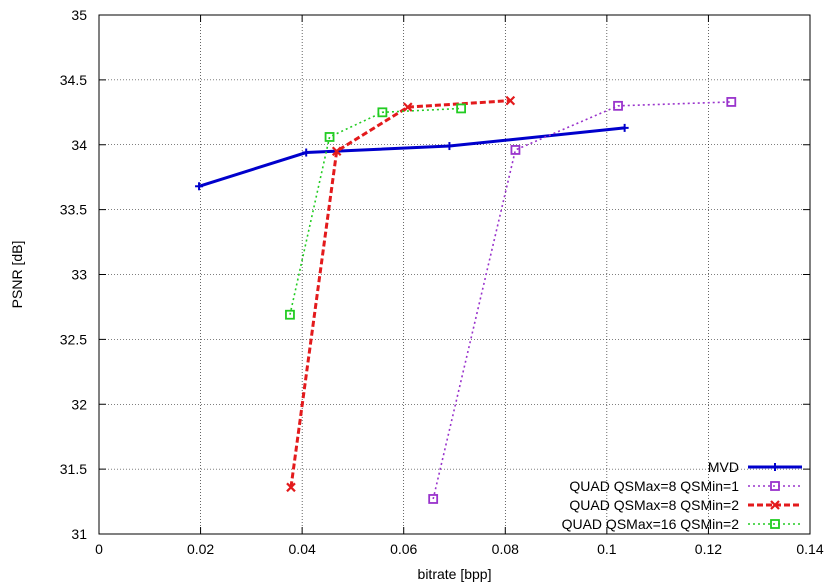 This screenshot has width=829, height=584. I want to click on legend-entry: QUAD QSMax=16 QSMin=2, so click(682, 524).